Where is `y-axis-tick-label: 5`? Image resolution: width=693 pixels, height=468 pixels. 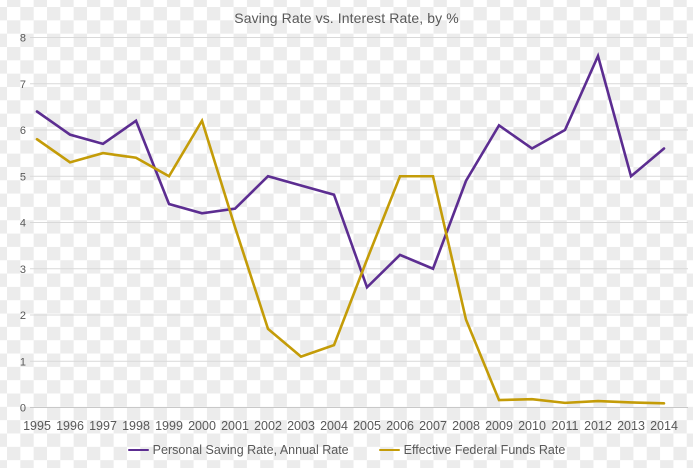
y-axis-tick-label: 5 is located at coordinates (23, 177).